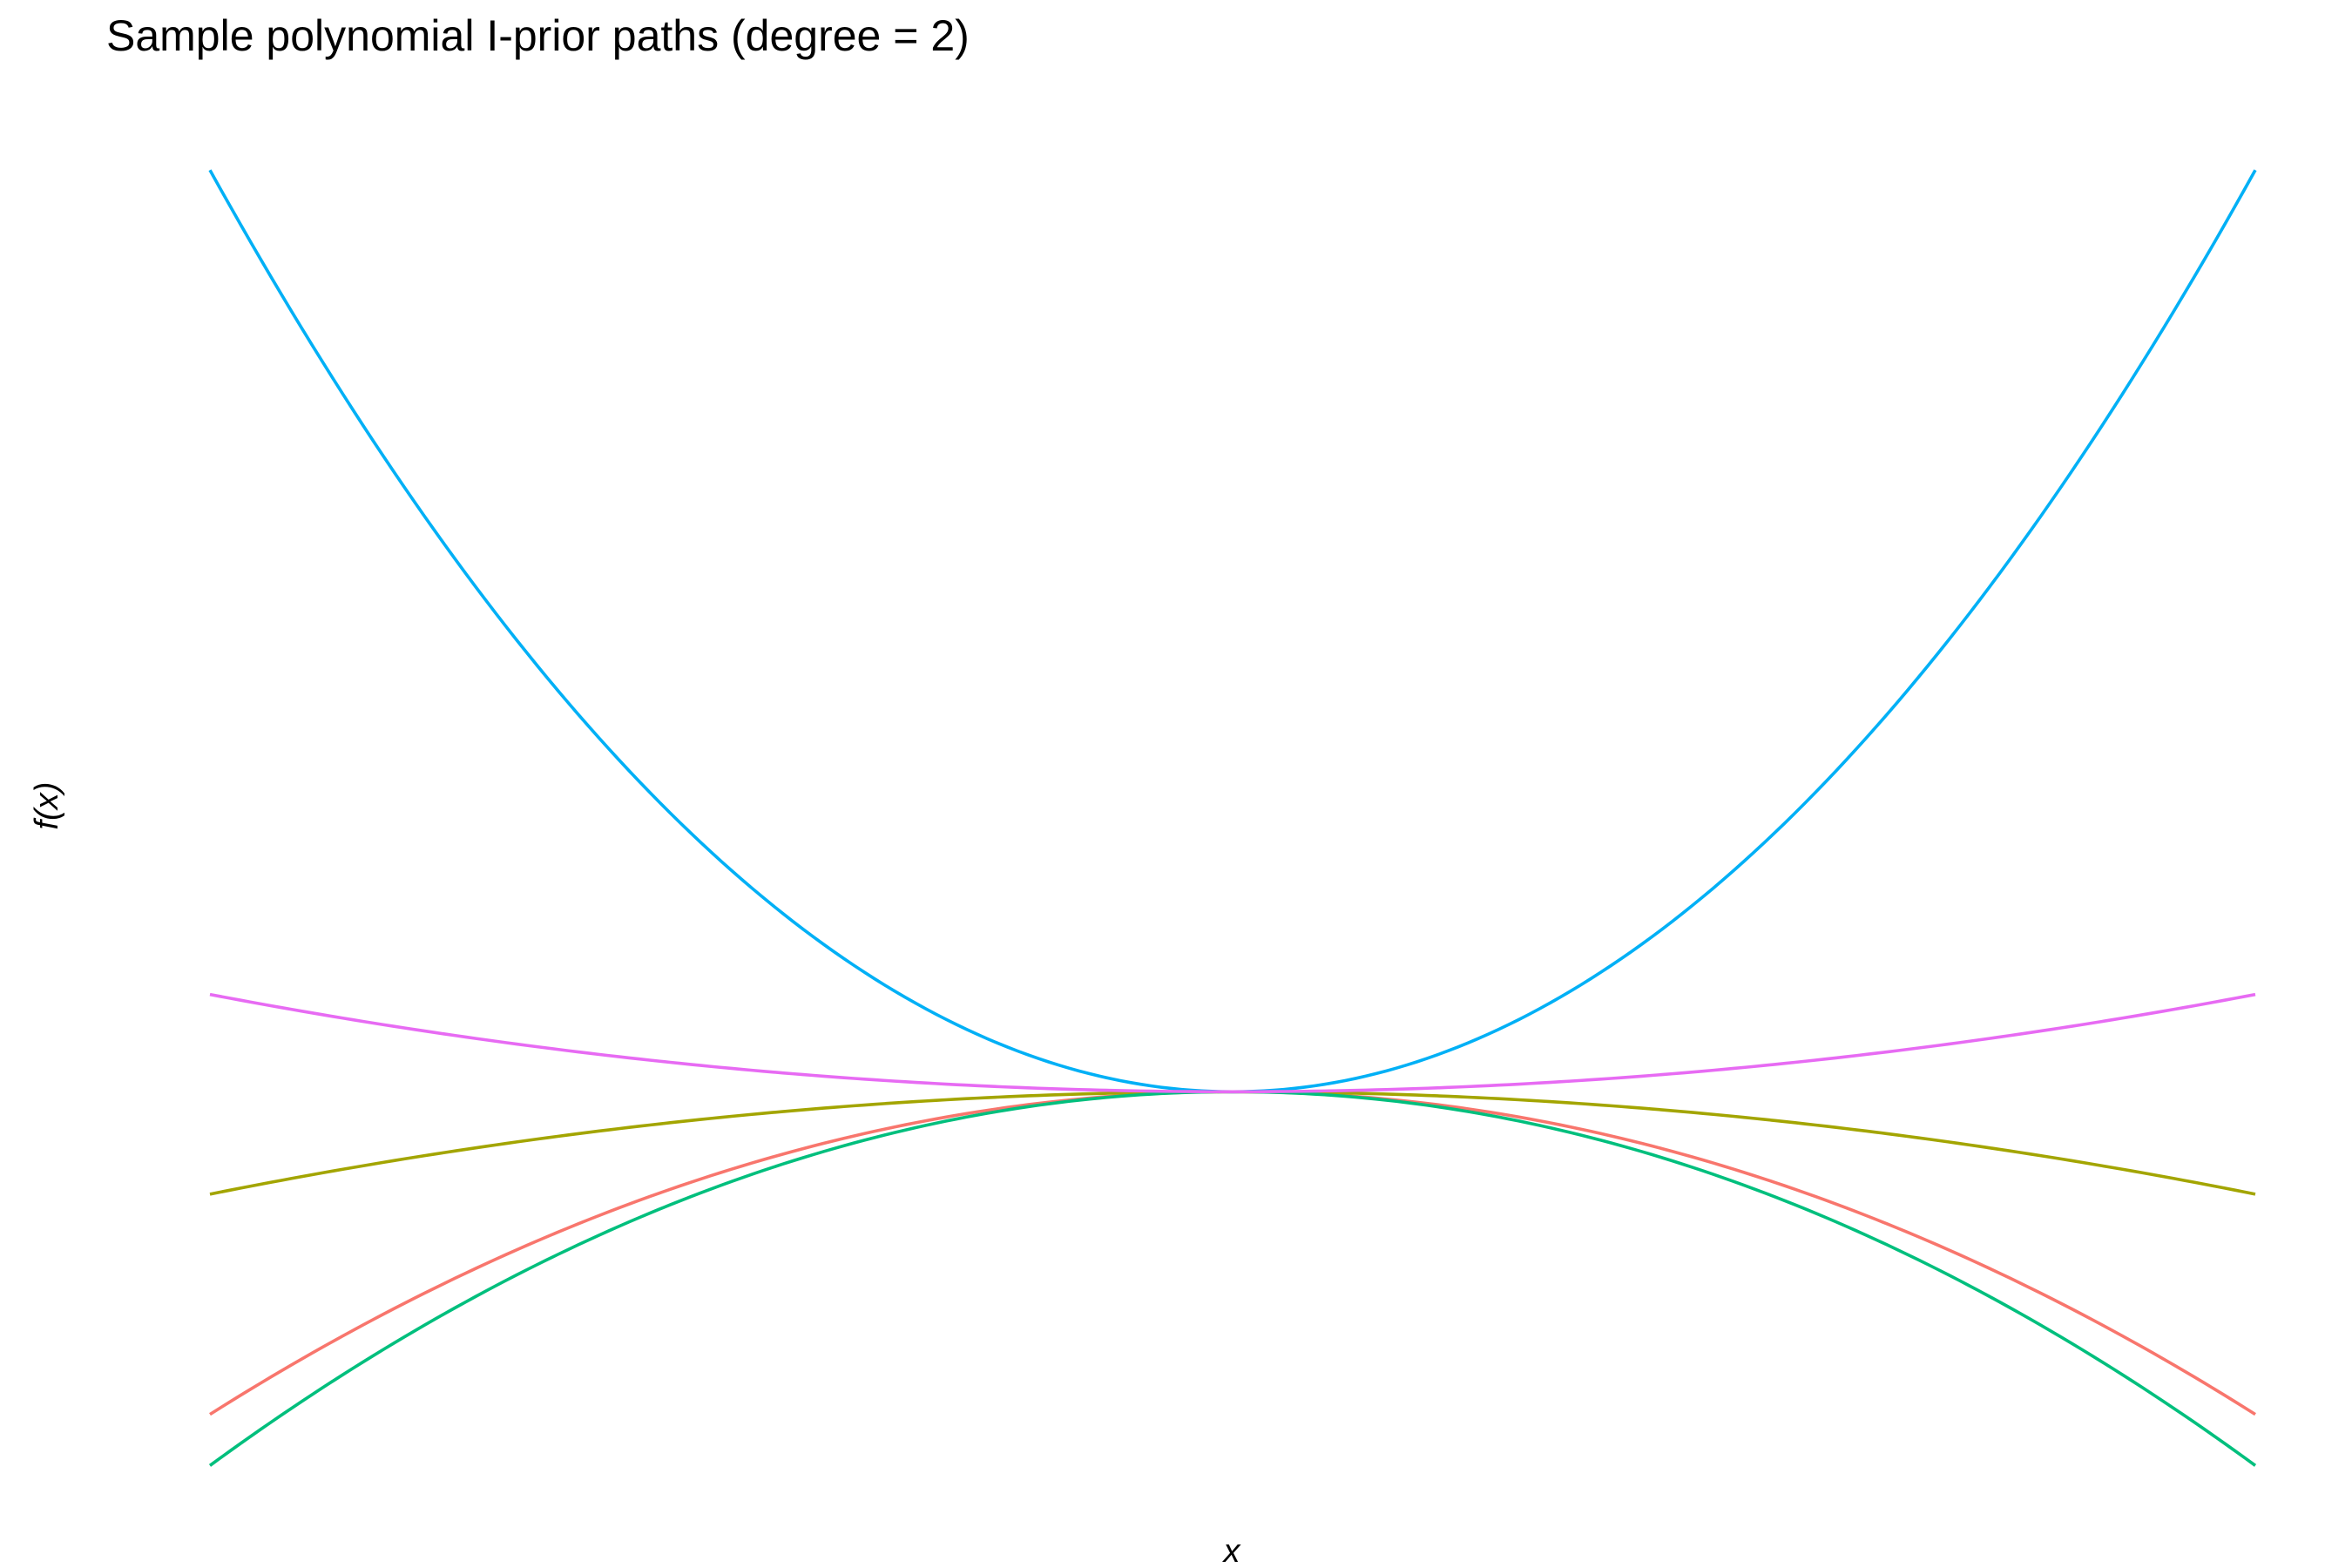 The width and height of the screenshot is (2352, 1568). What do you see at coordinates (47, 806) in the screenshot?
I see `y-axis-label: f(x)` at bounding box center [47, 806].